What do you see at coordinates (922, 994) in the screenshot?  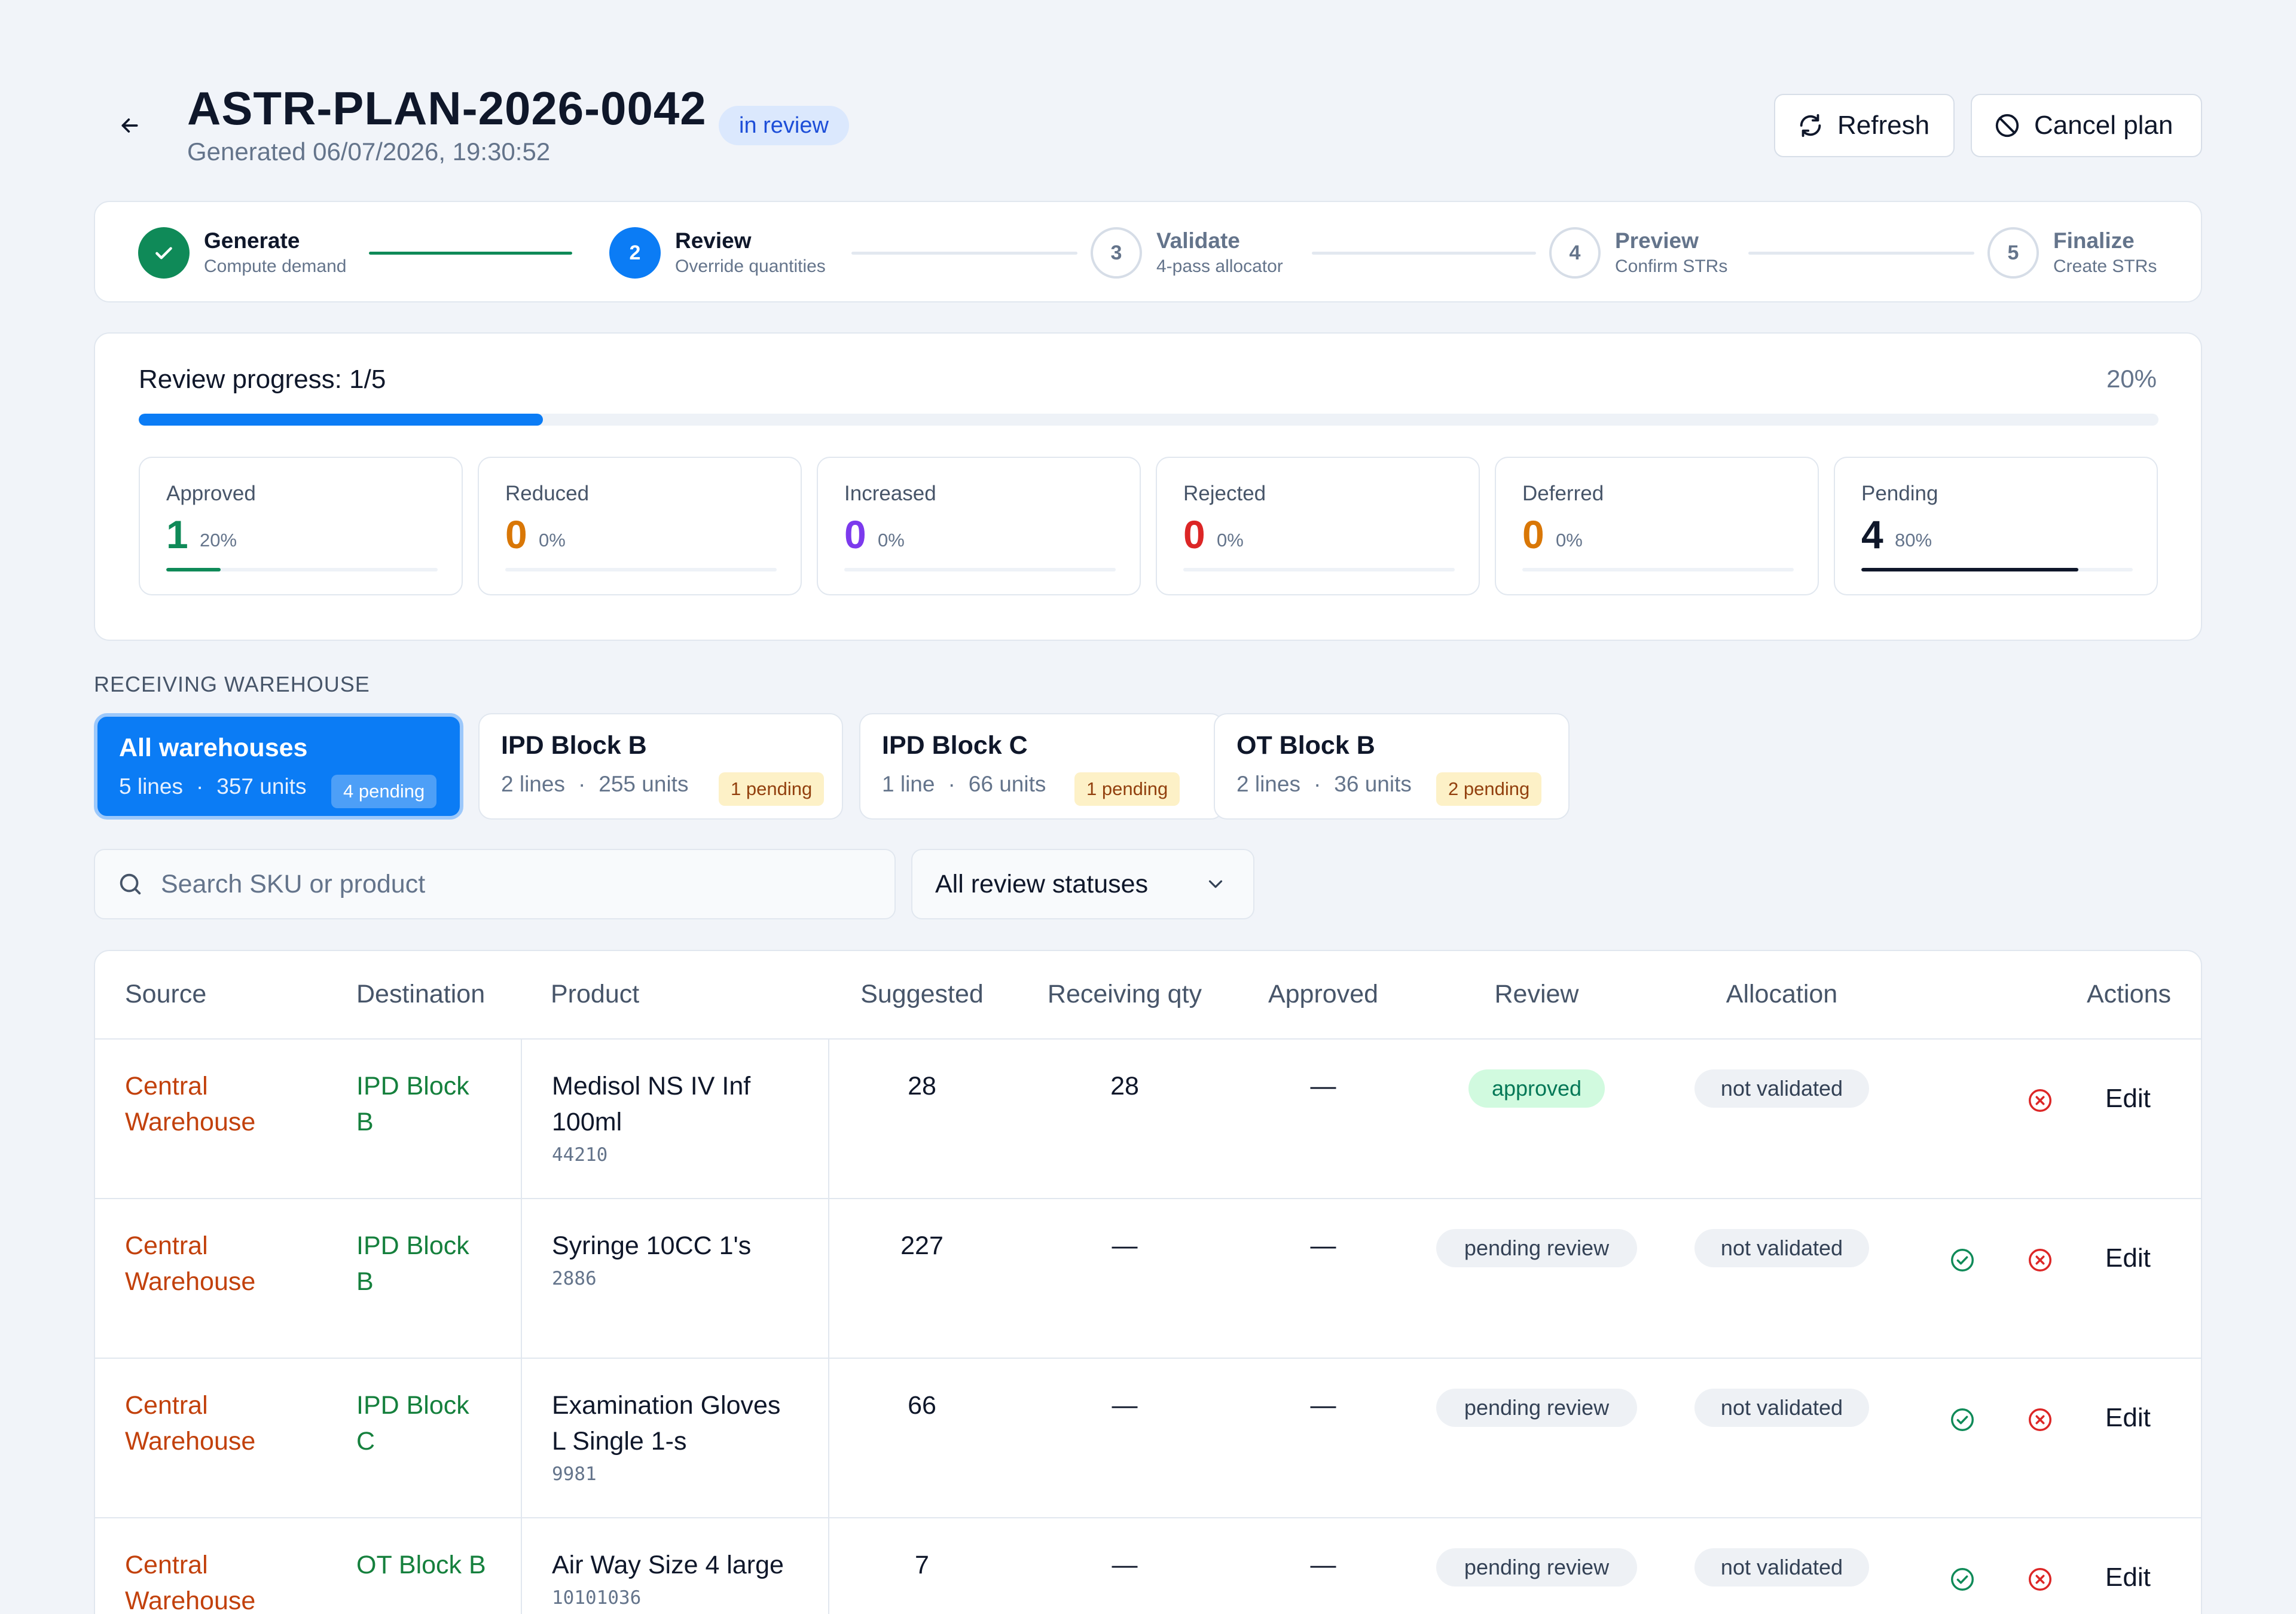 I see `column-header-suggested: Suggested` at bounding box center [922, 994].